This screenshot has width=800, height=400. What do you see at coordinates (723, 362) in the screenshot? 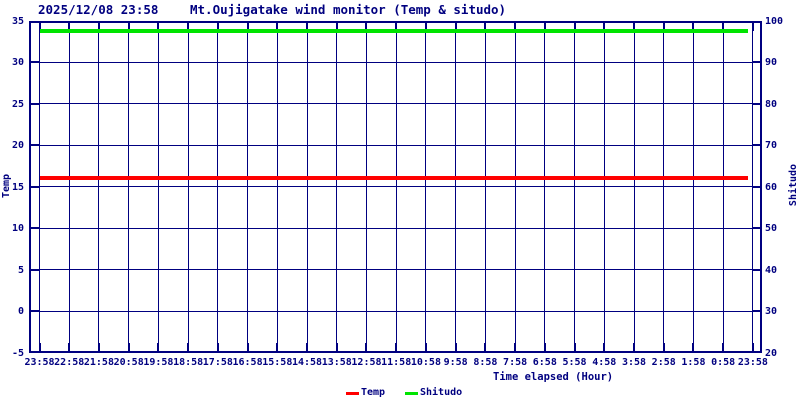
I see `x-tick-label: 0:58` at bounding box center [723, 362].